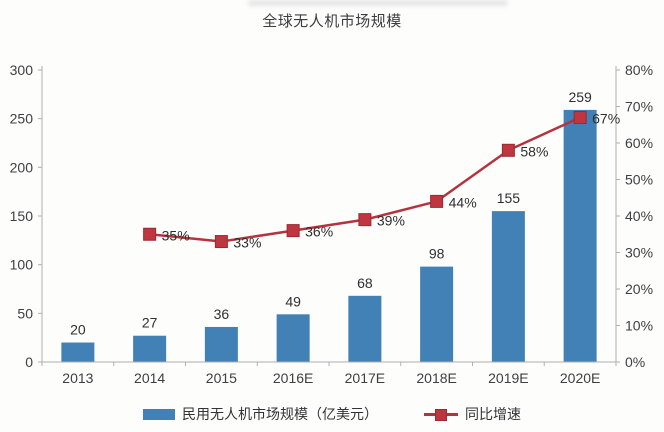 The width and height of the screenshot is (664, 432). Describe the element at coordinates (149, 378) in the screenshot. I see `x-axis-category-label: 2014` at that location.